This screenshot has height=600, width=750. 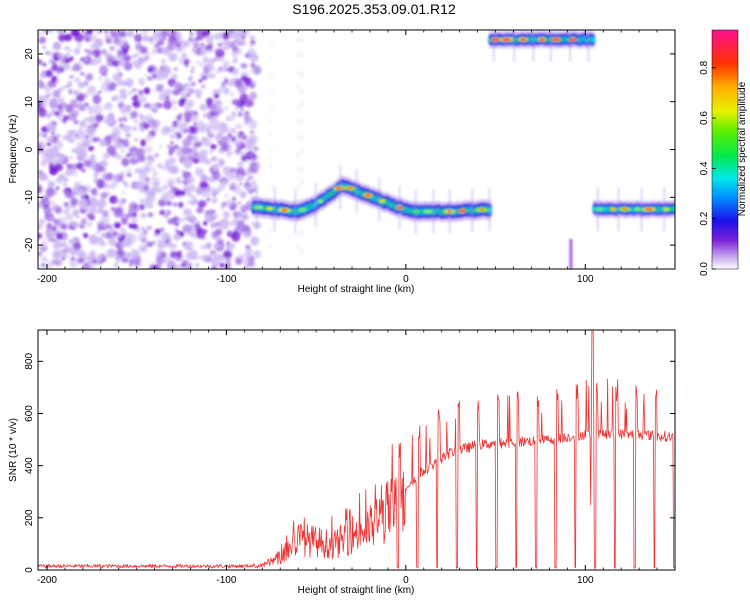 I want to click on spectrogram-y-label: Frequency (Hz), so click(x=13, y=149).